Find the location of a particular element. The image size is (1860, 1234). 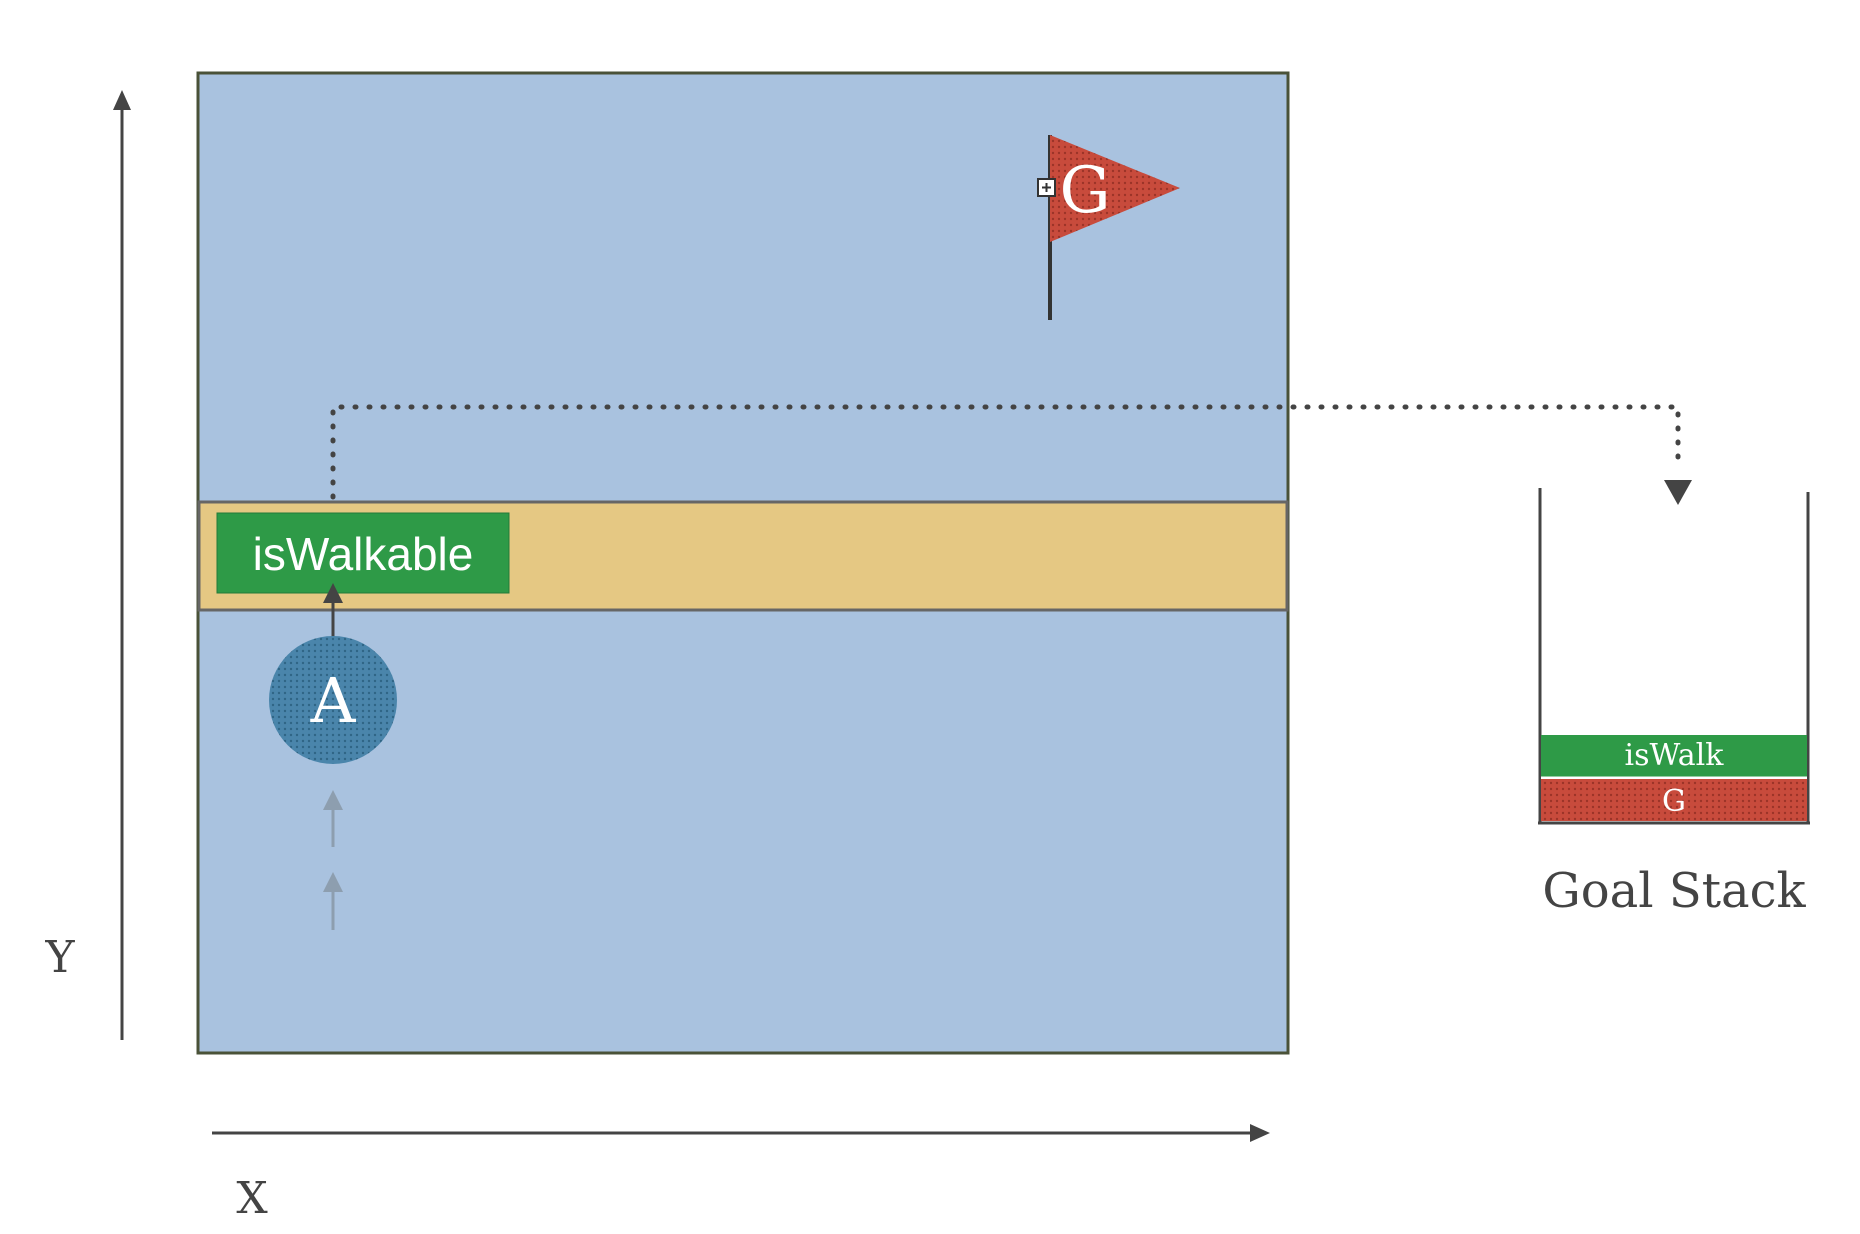

stack-item-label: G is located at coordinates (1674, 801).